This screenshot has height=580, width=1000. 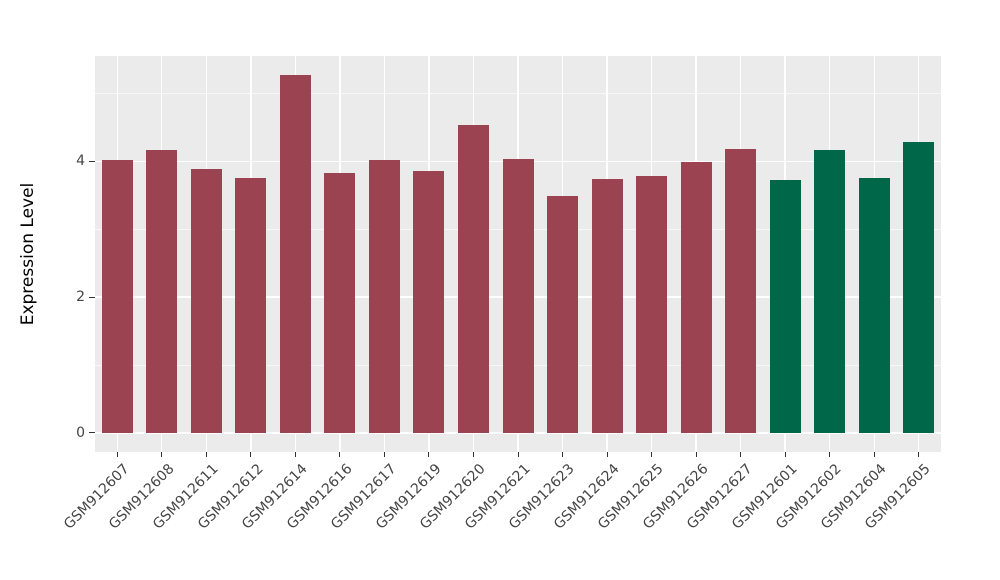 What do you see at coordinates (785, 306) in the screenshot?
I see `bar-GSM912601` at bounding box center [785, 306].